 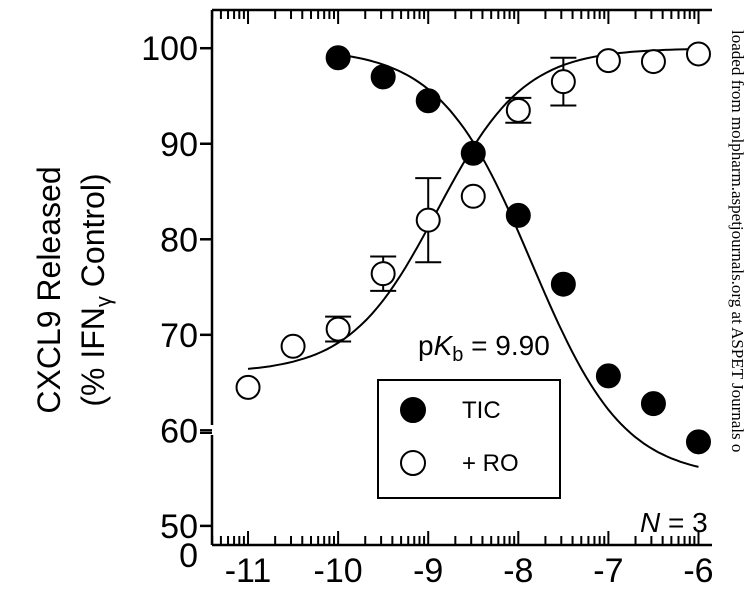 What do you see at coordinates (248, 571) in the screenshot?
I see `x-tick-label: -11` at bounding box center [248, 571].